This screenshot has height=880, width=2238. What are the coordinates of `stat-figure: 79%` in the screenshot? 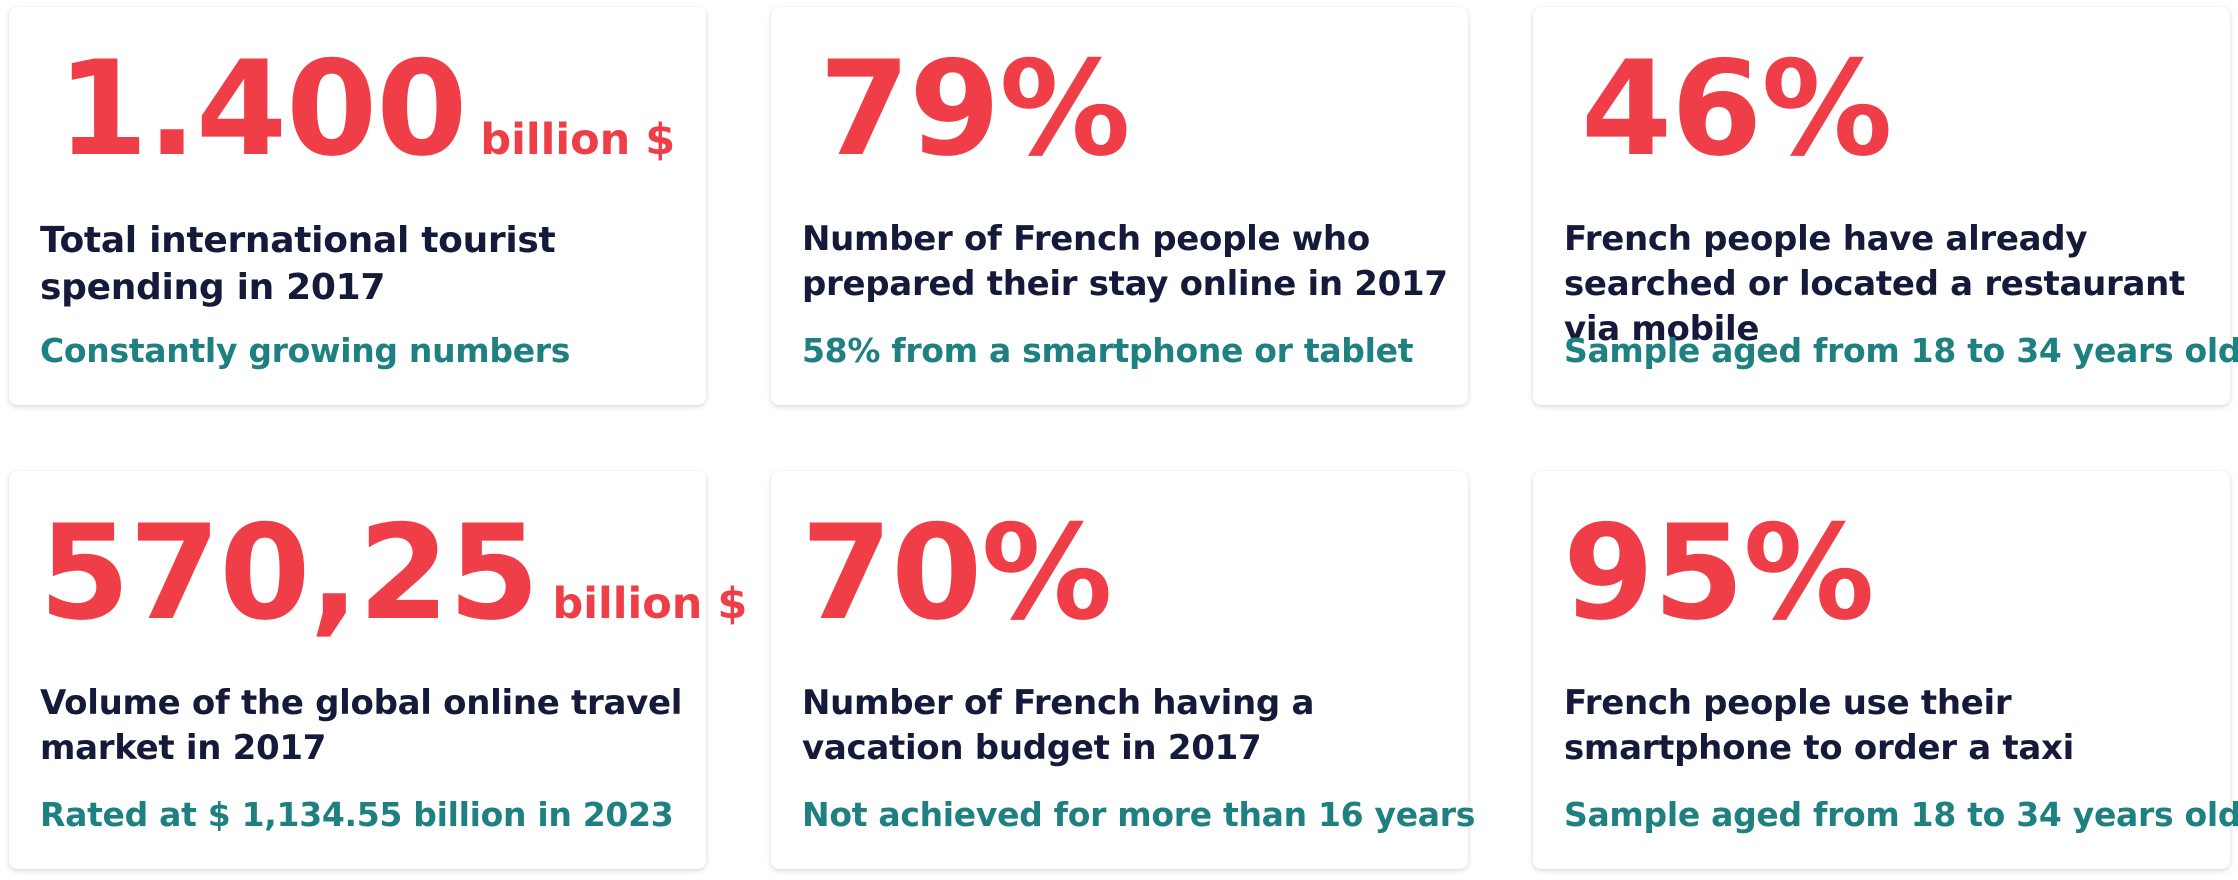 It's located at (975, 108).